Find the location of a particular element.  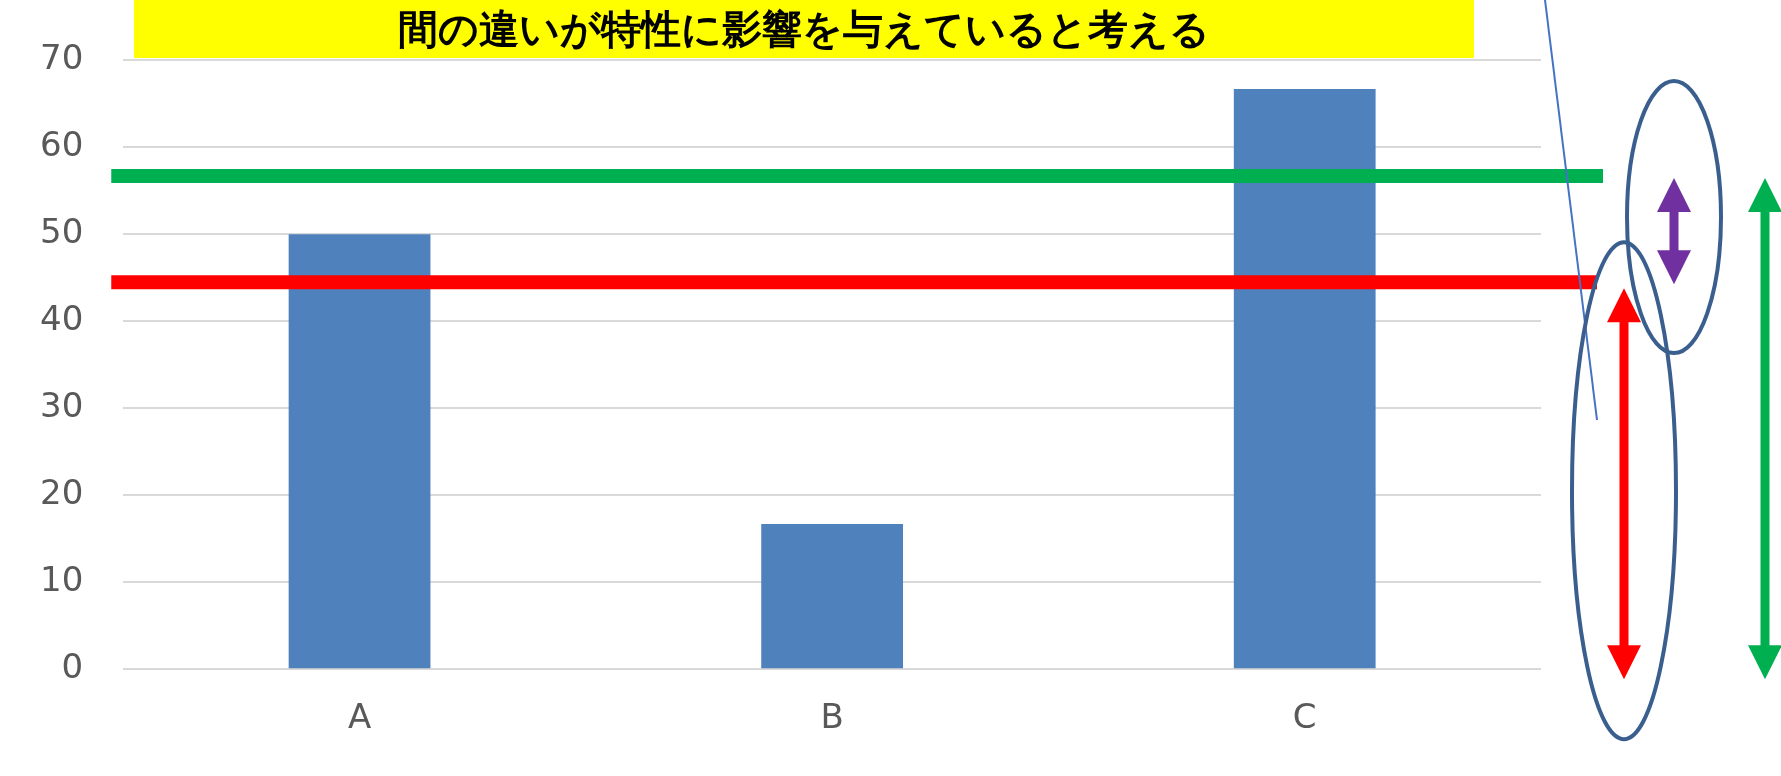

y-tick-label: 30 is located at coordinates (62, 405).